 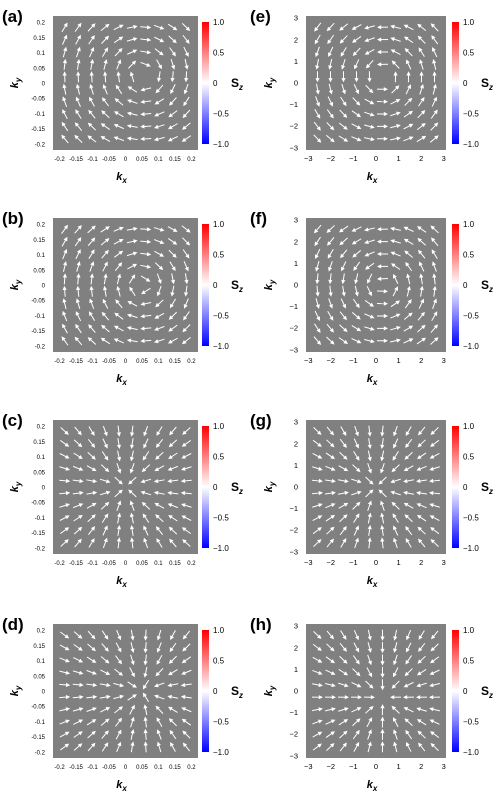 I want to click on x-tick-label: -0.05, so click(x=109, y=160).